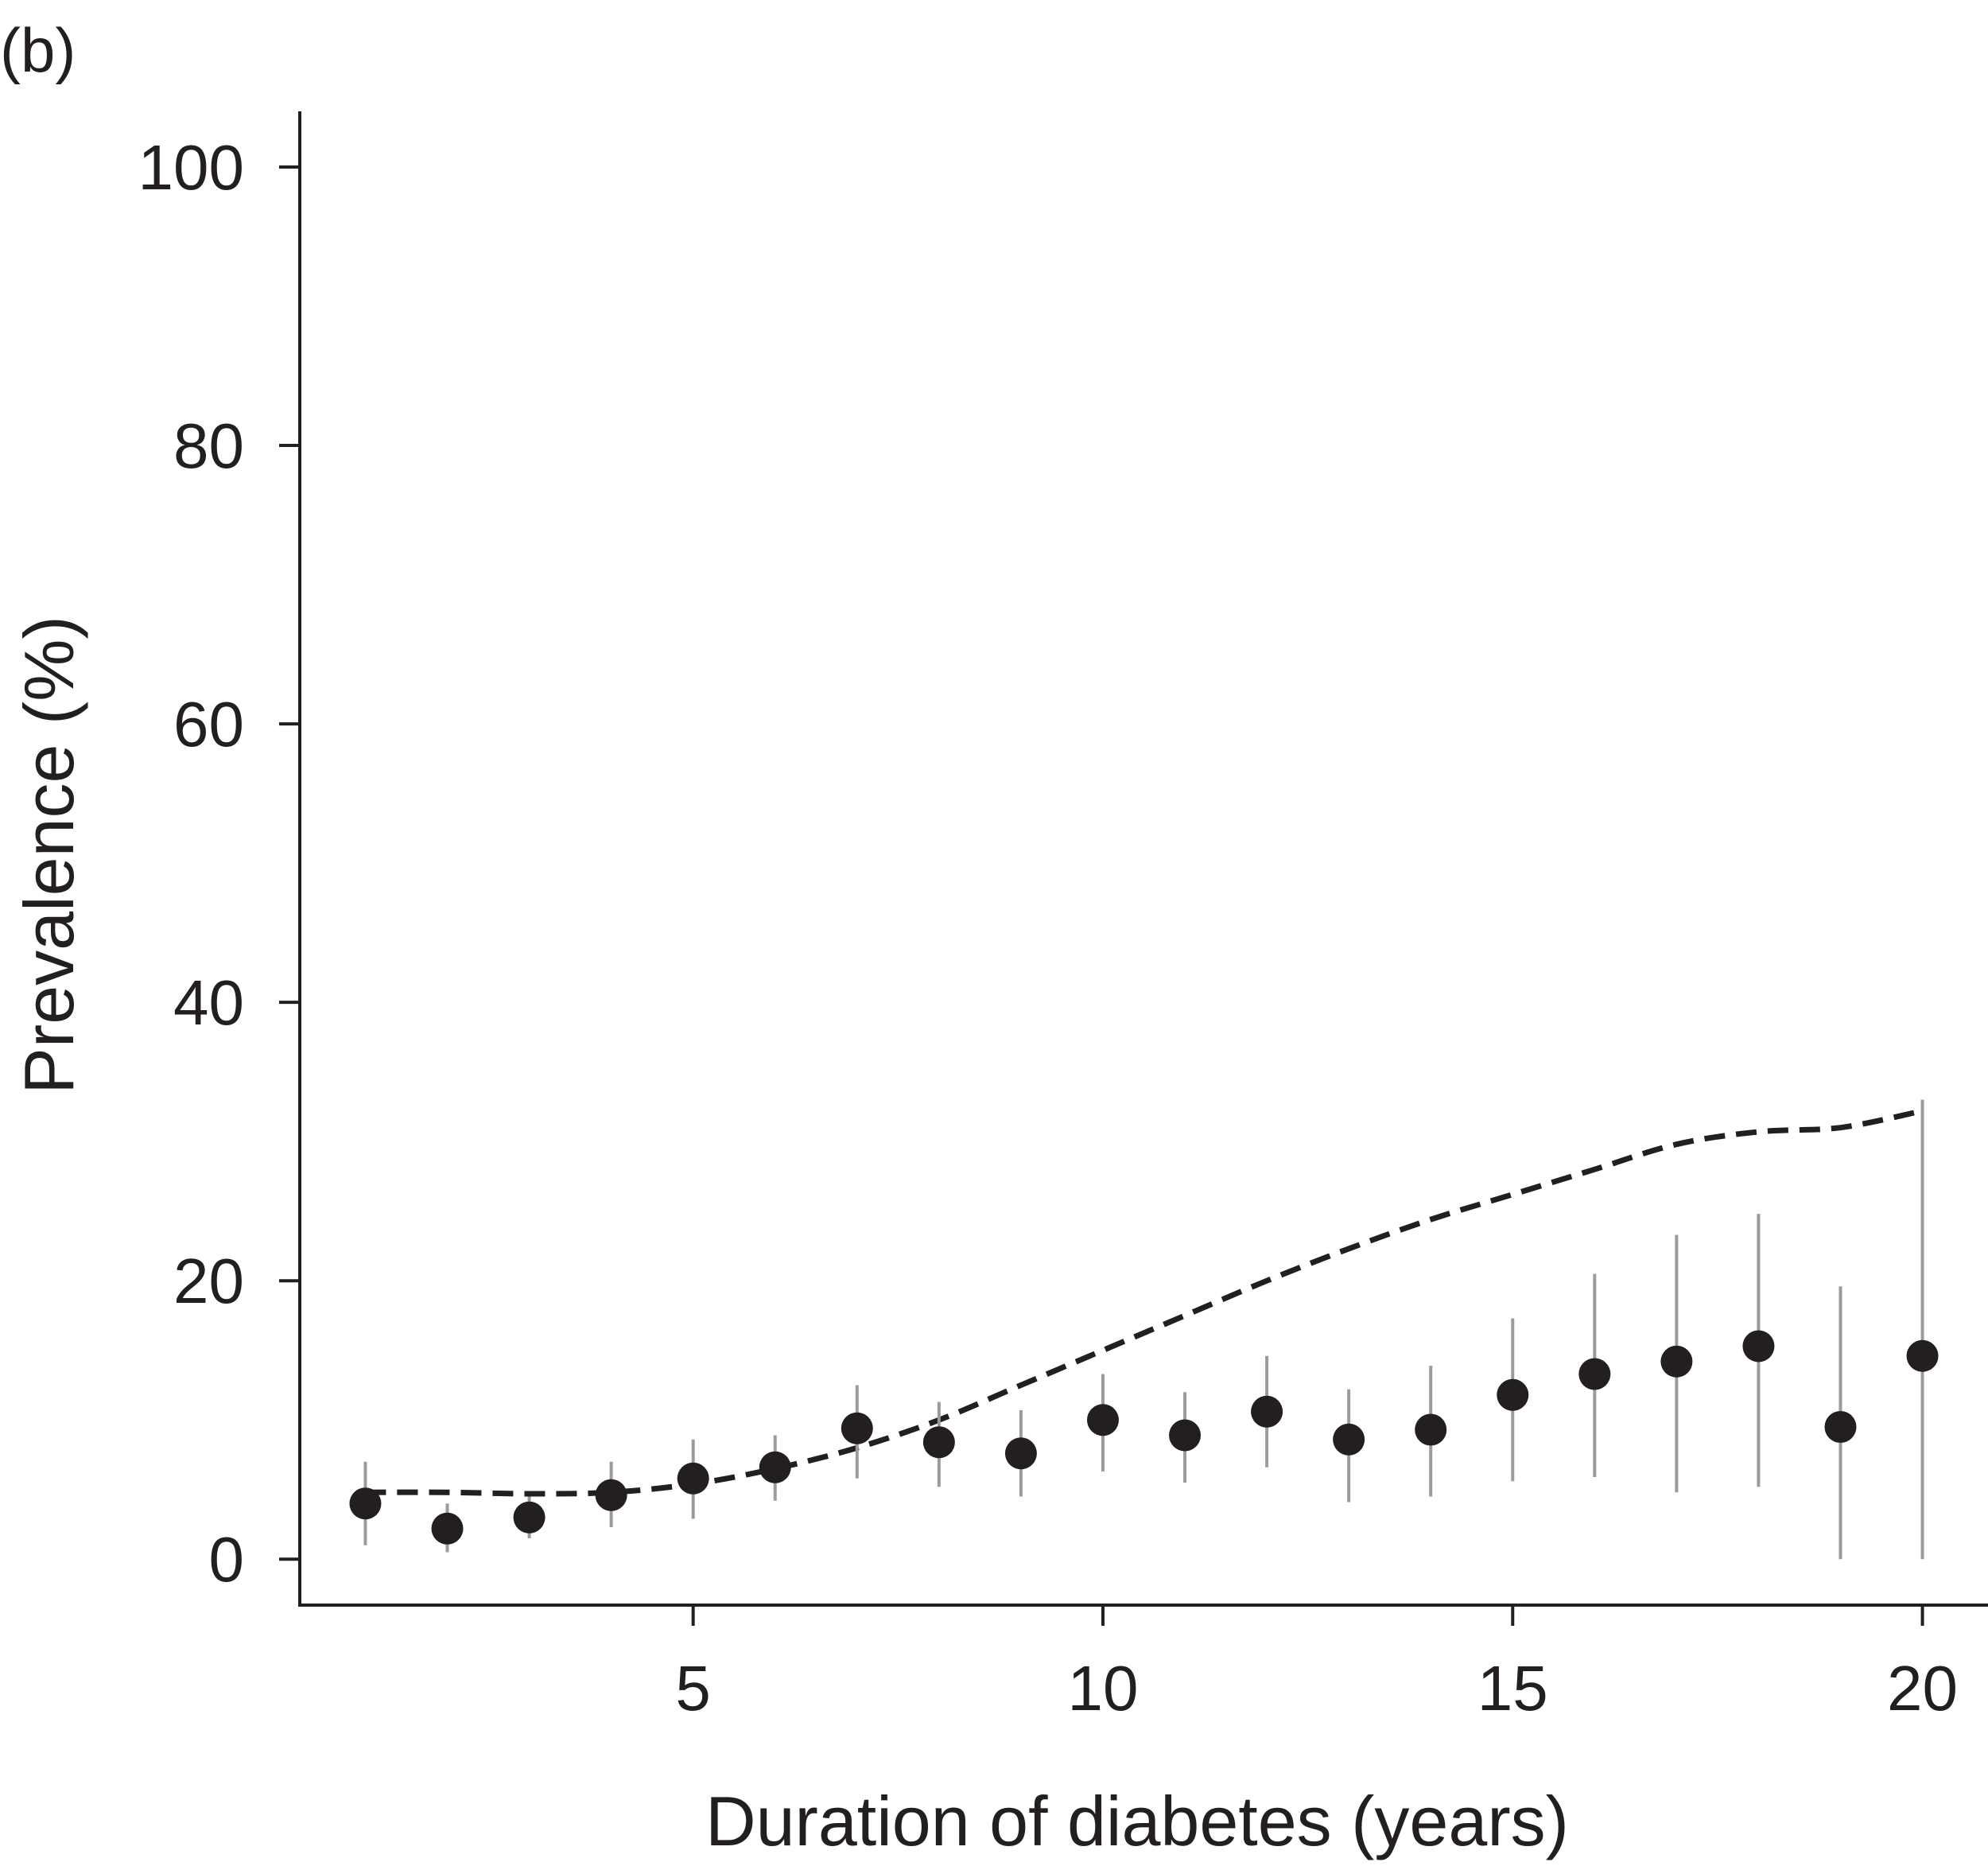 The width and height of the screenshot is (1988, 1866). Describe the element at coordinates (219, 864) in the screenshot. I see `y-axis-ticks: 0 20 40 60 80 100` at that location.